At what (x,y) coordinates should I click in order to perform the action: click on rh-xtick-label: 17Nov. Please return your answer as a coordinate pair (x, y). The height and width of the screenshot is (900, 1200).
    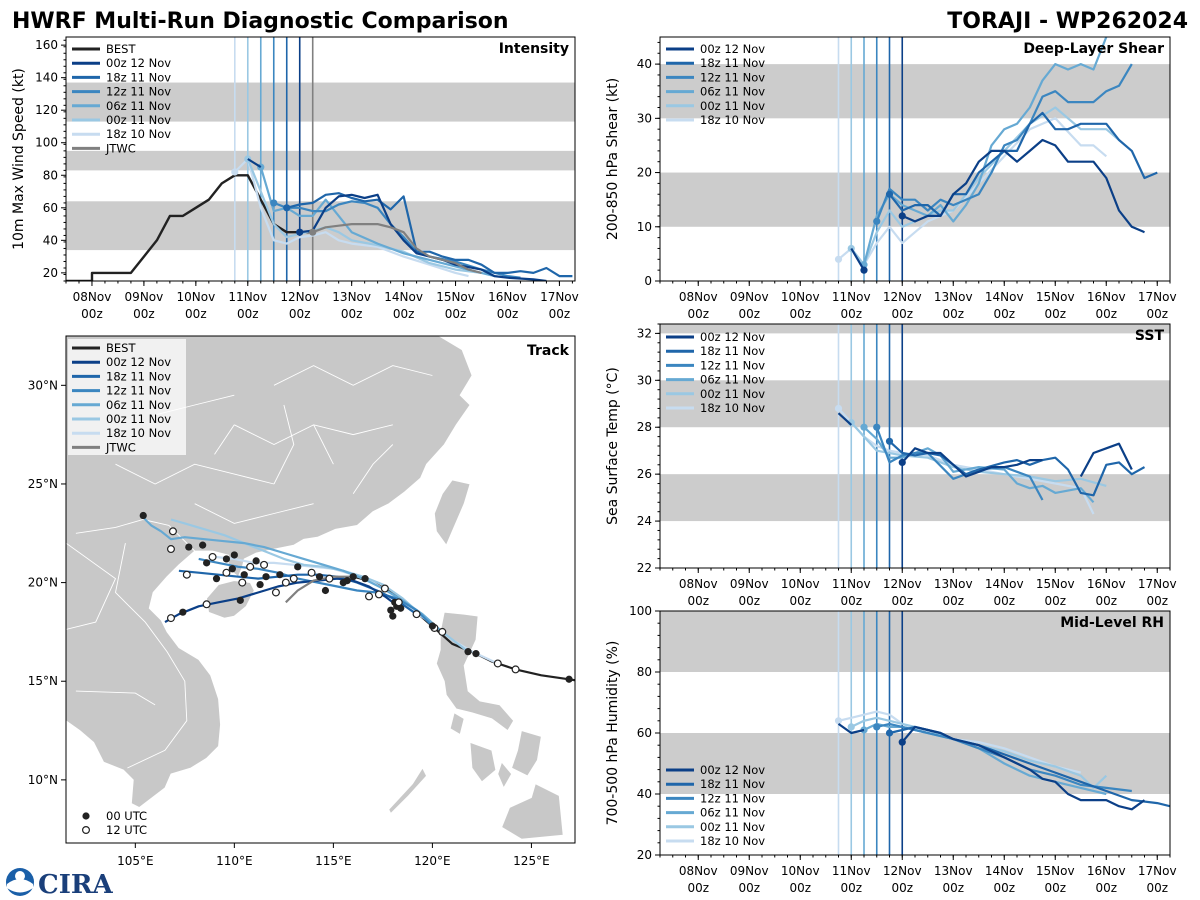
    Looking at the image, I should click on (1157, 871).